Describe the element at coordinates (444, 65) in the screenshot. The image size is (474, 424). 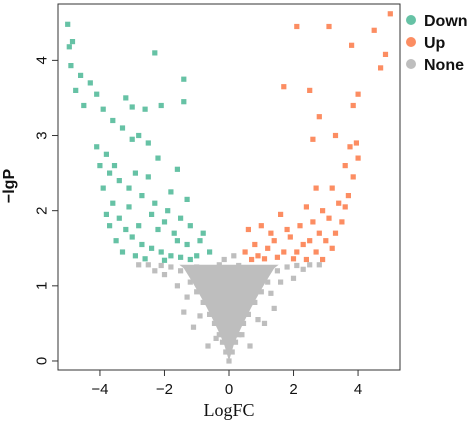
I see `legend-label-none: None` at that location.